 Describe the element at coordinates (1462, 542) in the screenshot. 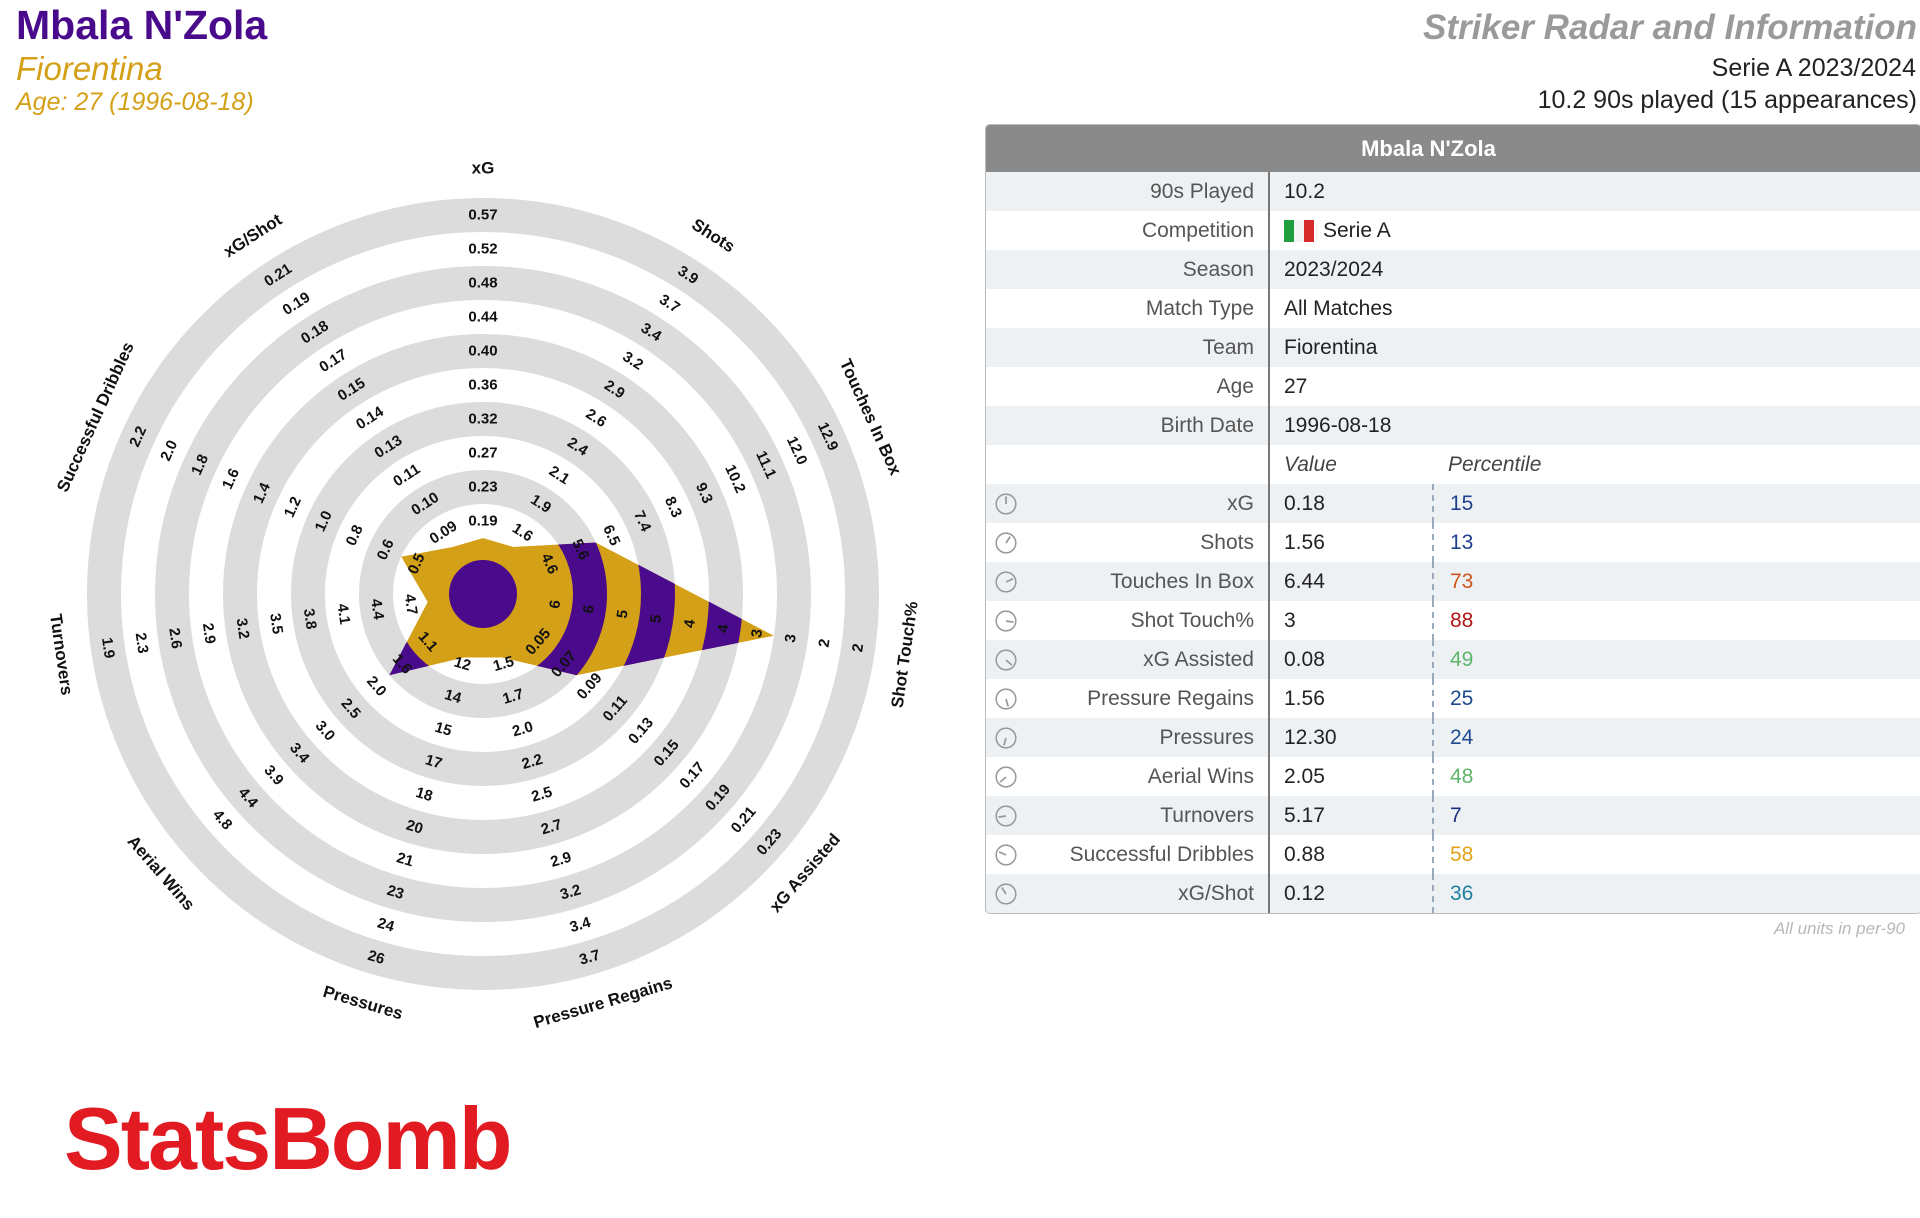

I see `metric-percentile: 13` at that location.